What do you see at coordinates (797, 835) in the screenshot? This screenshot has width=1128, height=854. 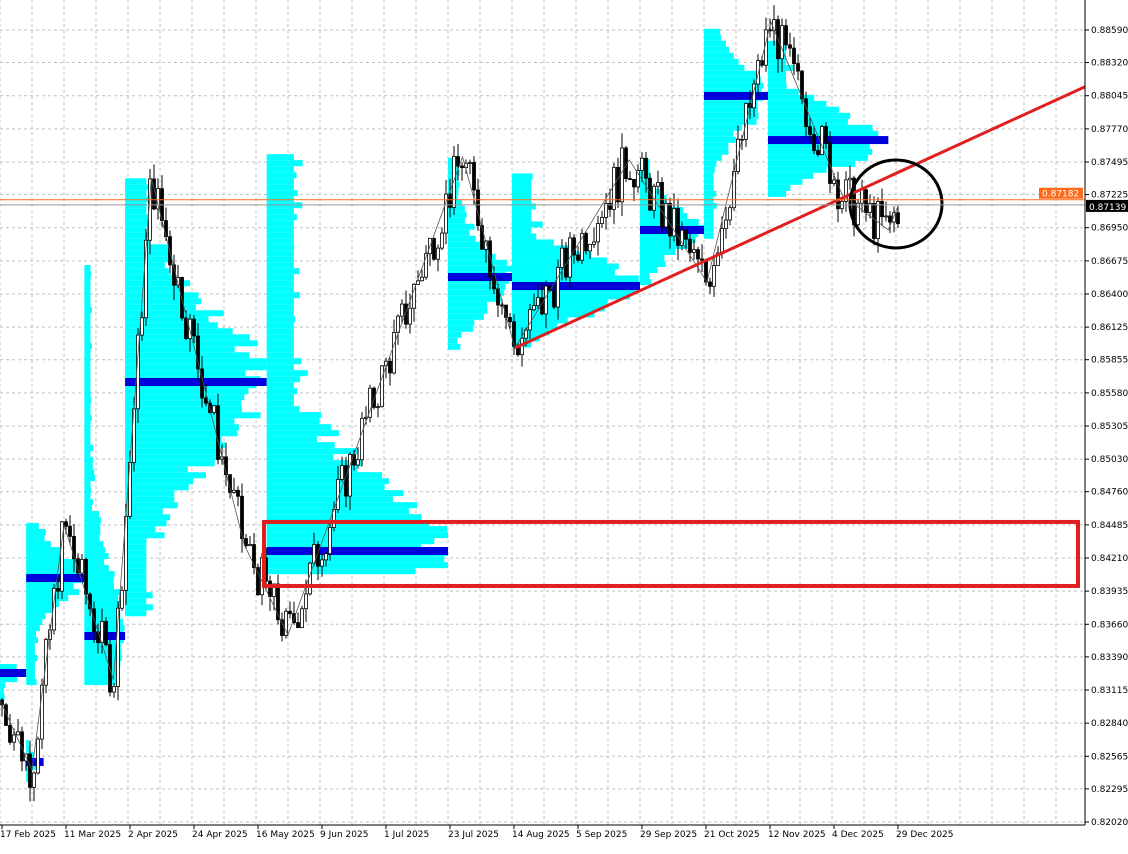 I see `time-tick-label: 12 Nov 2025` at bounding box center [797, 835].